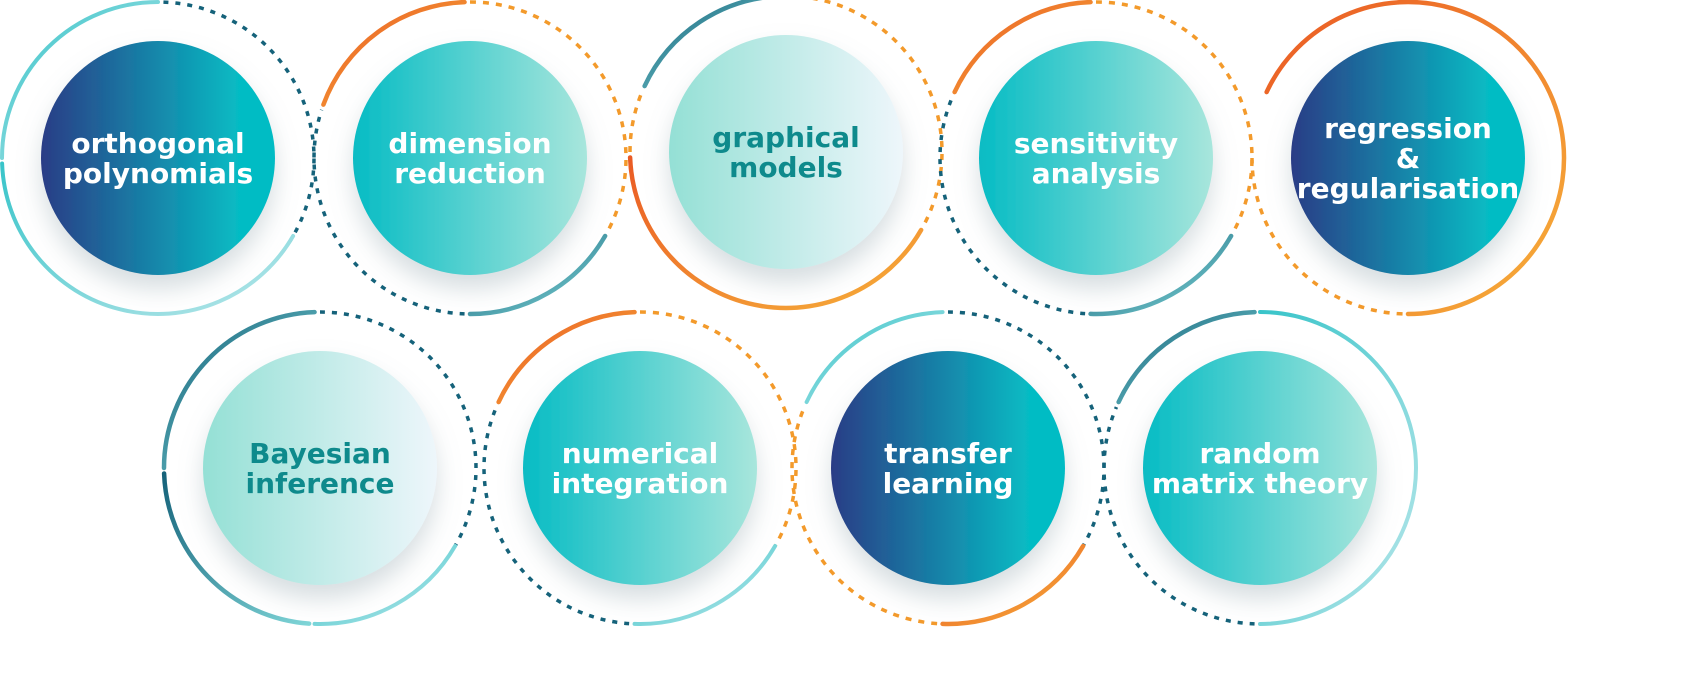  What do you see at coordinates (320, 453) in the screenshot?
I see `topic-label-line: Bayesian` at bounding box center [320, 453].